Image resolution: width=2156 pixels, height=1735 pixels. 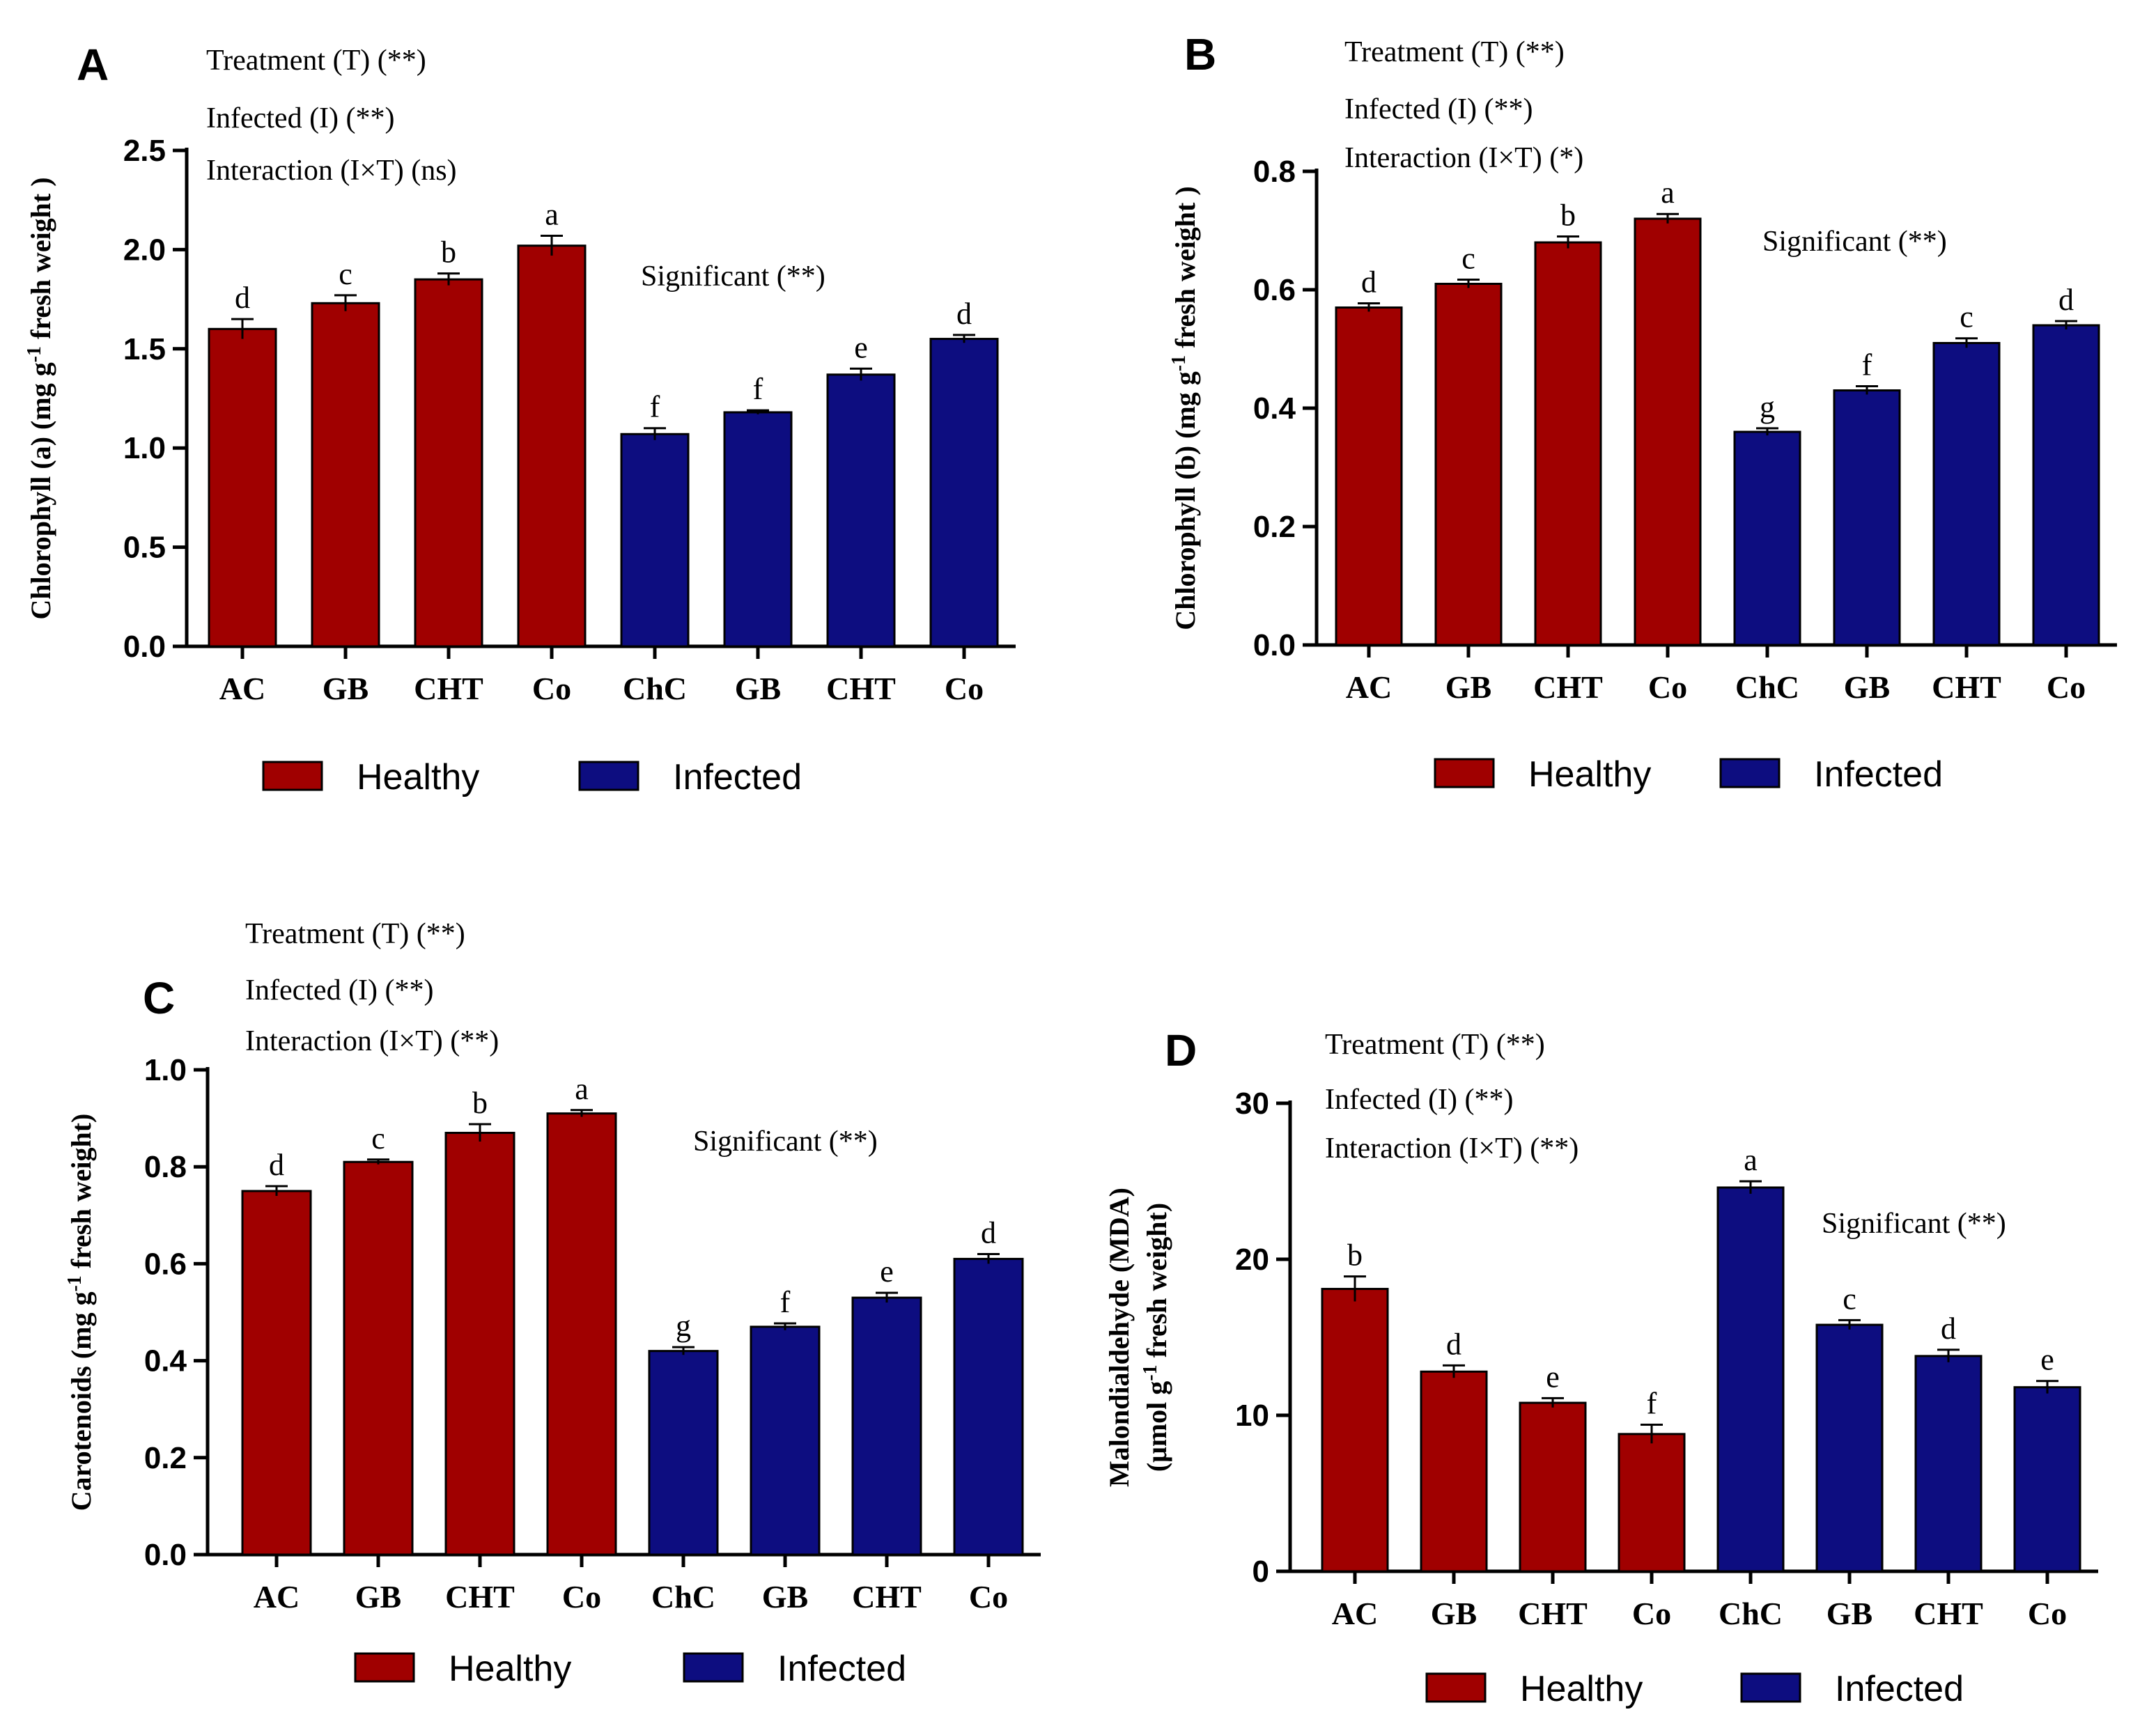 What do you see at coordinates (683, 1326) in the screenshot?
I see `significance-letter: g` at bounding box center [683, 1326].